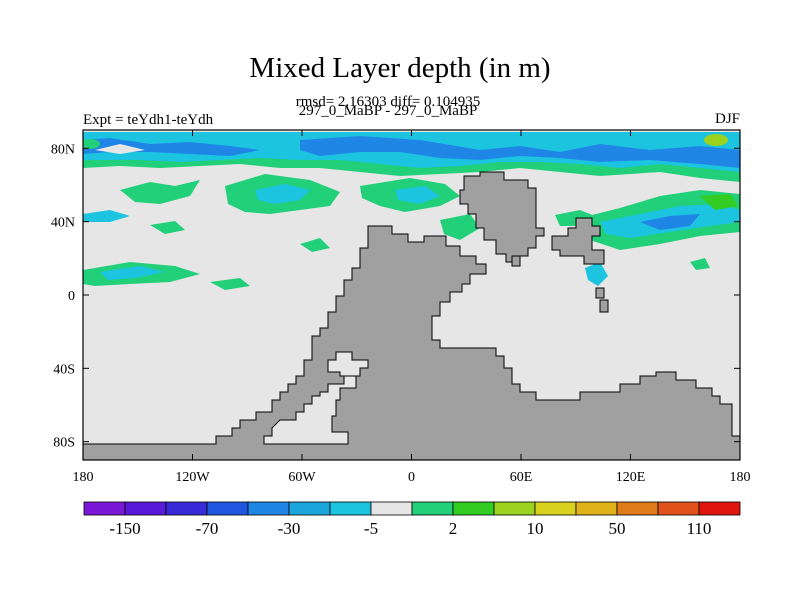 The width and height of the screenshot is (800, 600). What do you see at coordinates (124, 528) in the screenshot?
I see `colorbar-label: -150` at bounding box center [124, 528].